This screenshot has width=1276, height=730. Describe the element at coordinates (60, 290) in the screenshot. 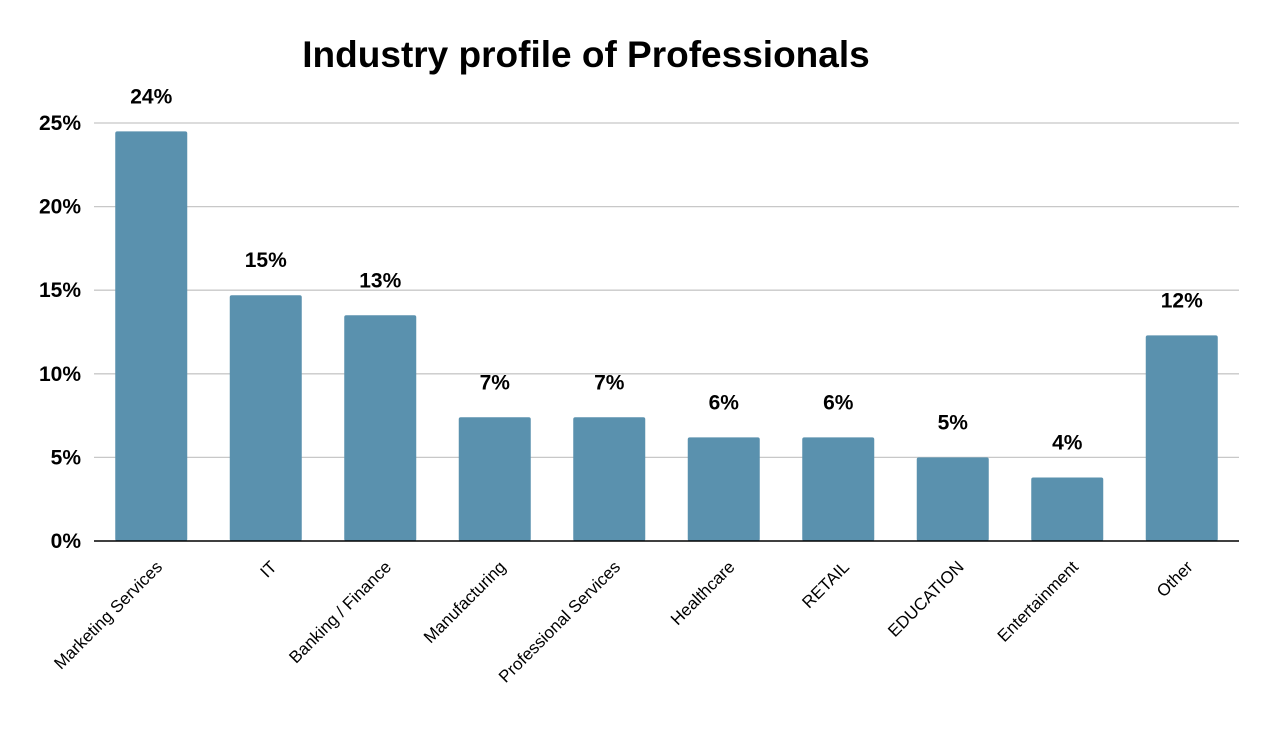

I see `y-tick-label: 15%` at that location.